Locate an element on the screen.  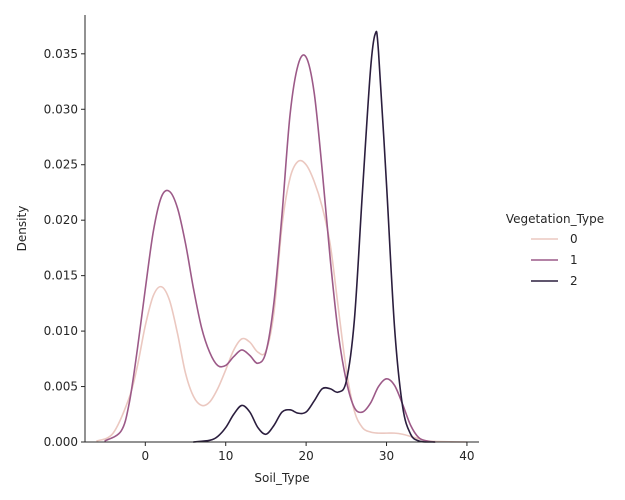
legend-label-1: 1 is located at coordinates (574, 260).